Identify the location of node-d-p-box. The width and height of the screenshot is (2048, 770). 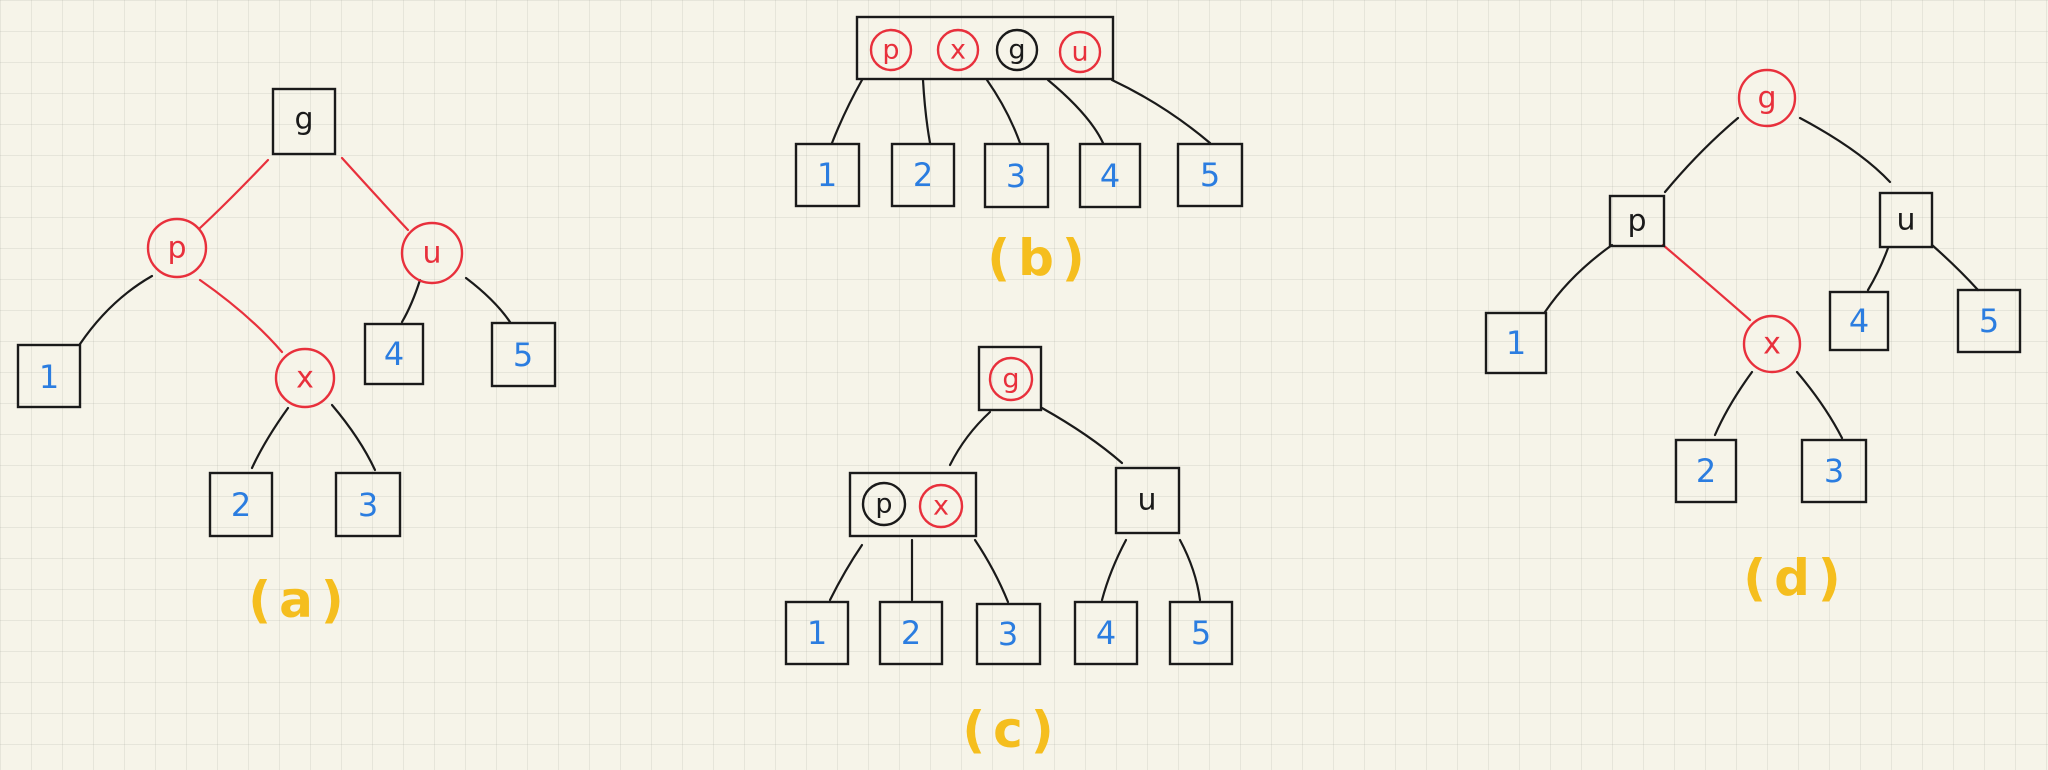
(1637, 221).